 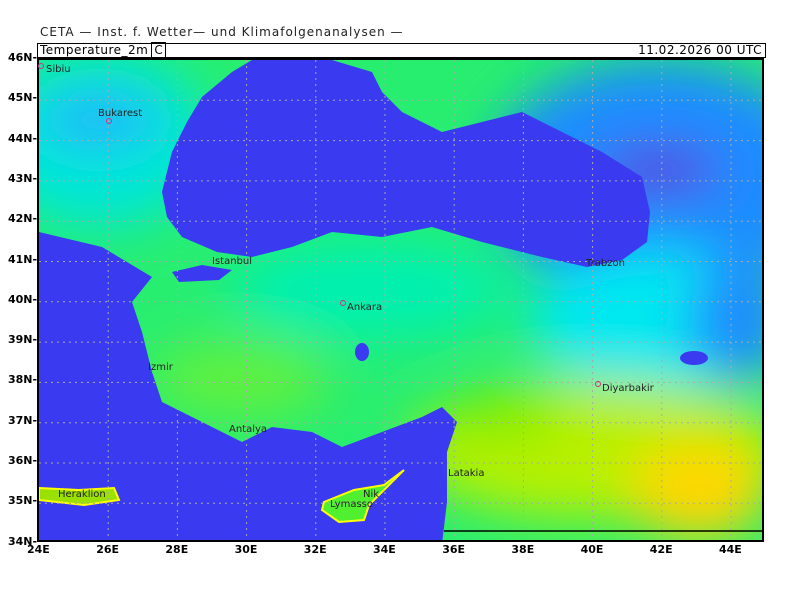 What do you see at coordinates (120, 113) in the screenshot?
I see `city-label: Bukarest` at bounding box center [120, 113].